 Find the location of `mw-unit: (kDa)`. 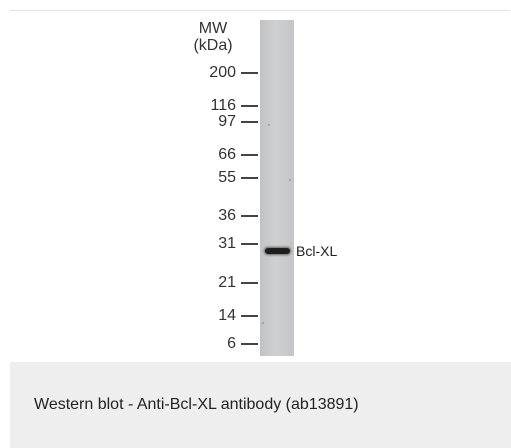

mw-unit: (kDa) is located at coordinates (213, 45).